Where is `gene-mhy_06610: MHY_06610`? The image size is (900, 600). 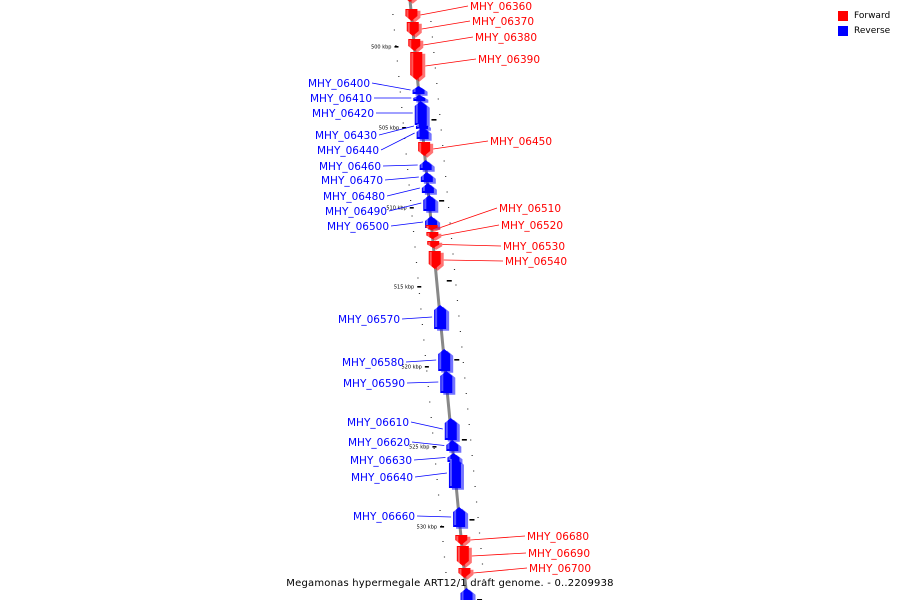
gene-mhy_06610: MHY_06610 is located at coordinates (403, 429).